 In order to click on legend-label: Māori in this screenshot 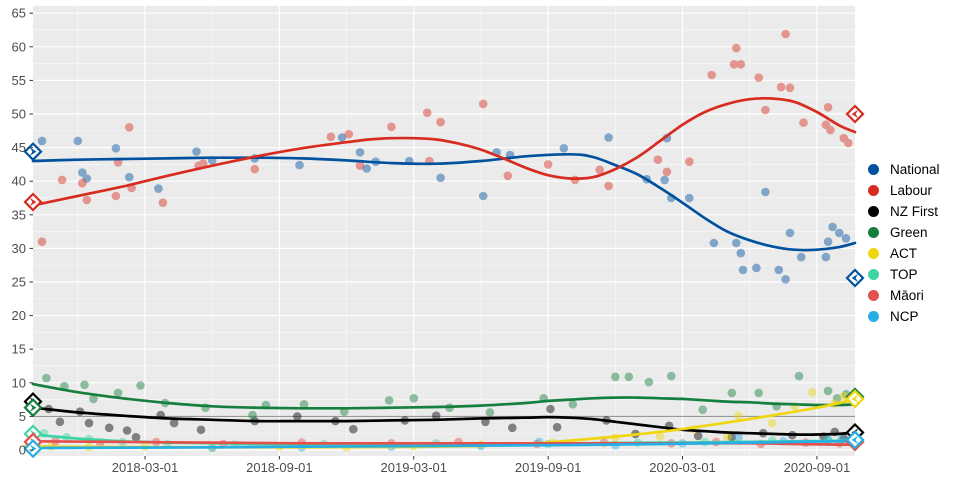, I will do `click(907, 295)`.